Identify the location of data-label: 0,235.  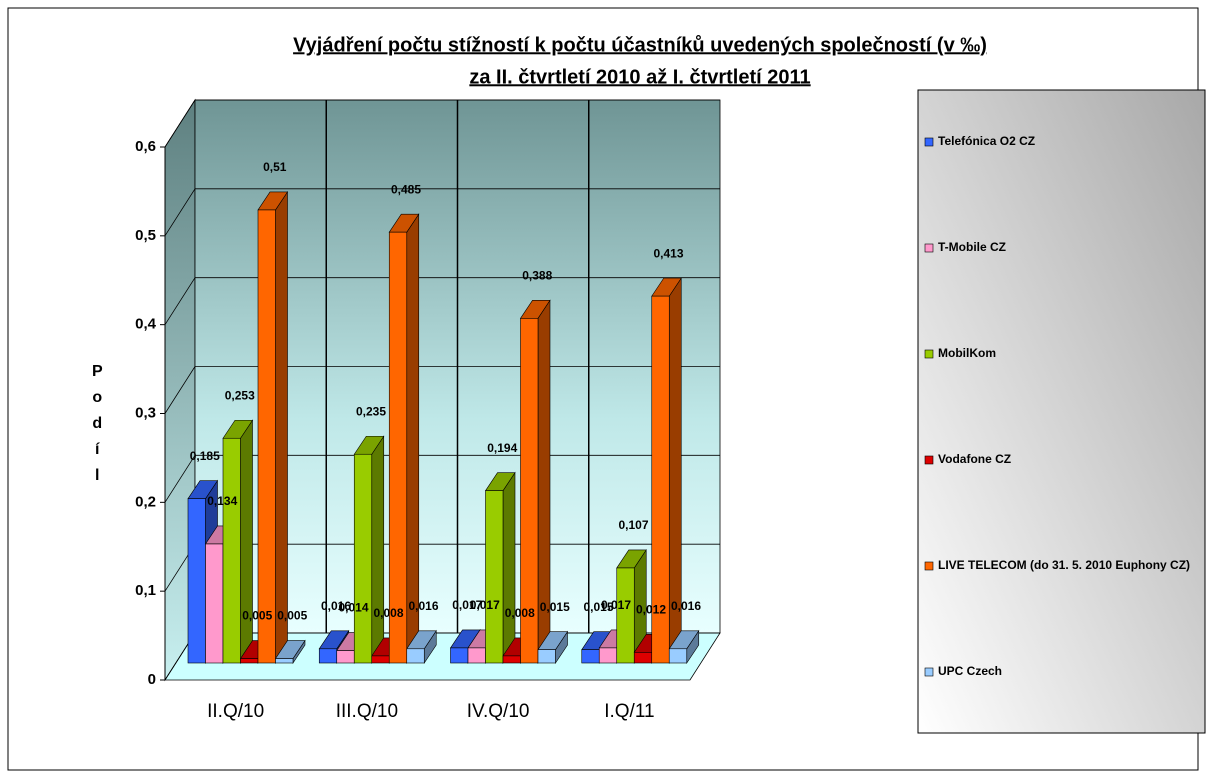
(371, 411).